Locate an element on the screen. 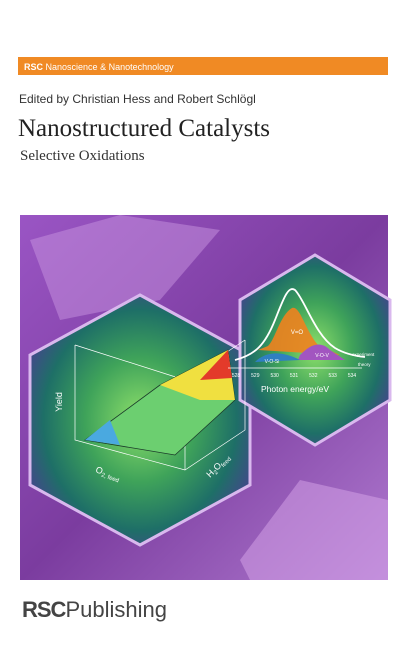  publisher: RSCPublishing is located at coordinates (94, 609).